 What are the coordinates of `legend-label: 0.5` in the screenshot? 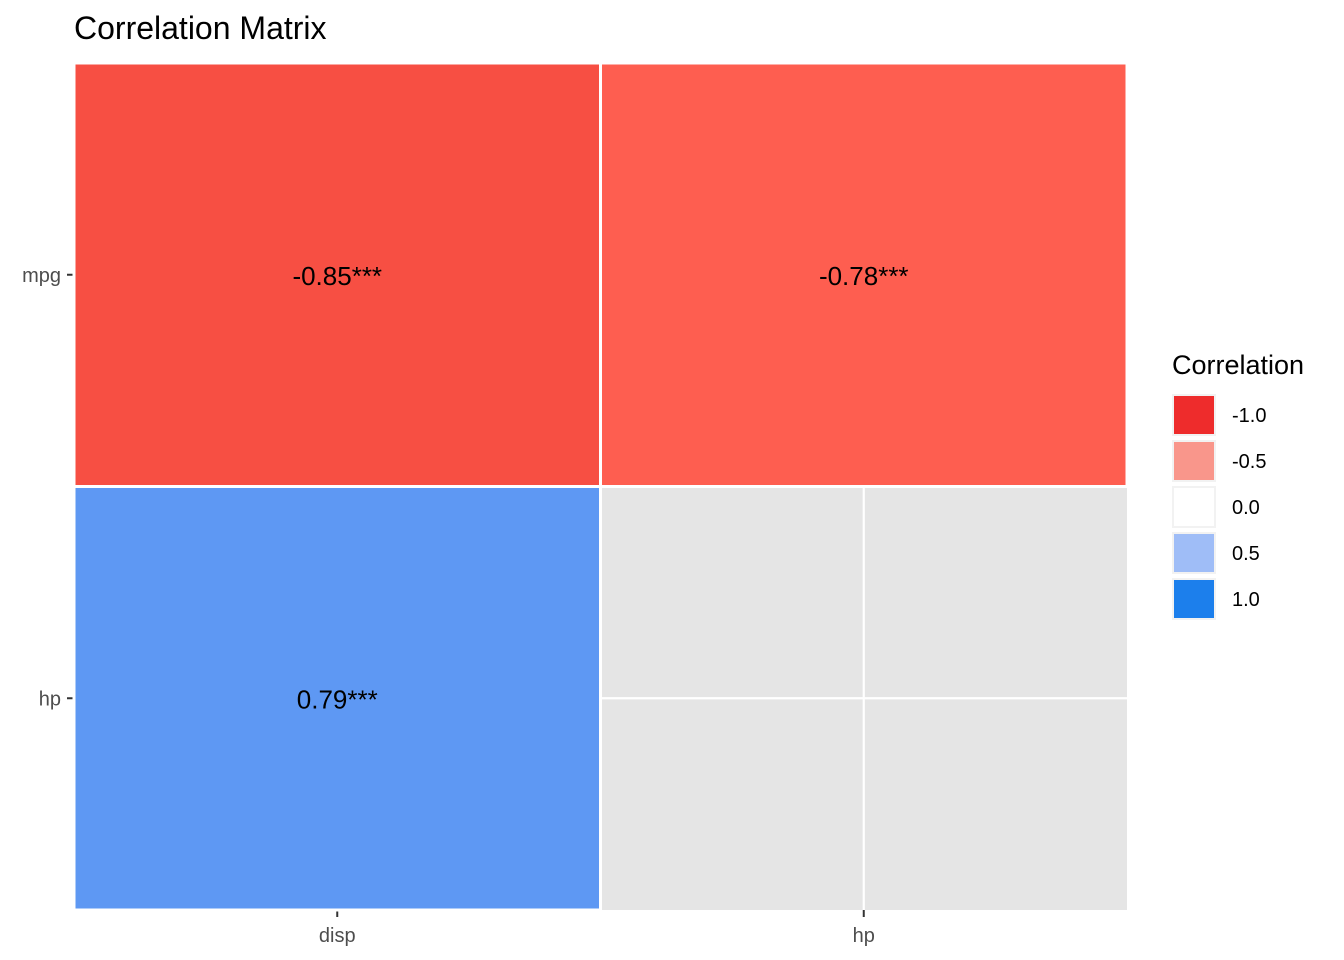 It's located at (1246, 554).